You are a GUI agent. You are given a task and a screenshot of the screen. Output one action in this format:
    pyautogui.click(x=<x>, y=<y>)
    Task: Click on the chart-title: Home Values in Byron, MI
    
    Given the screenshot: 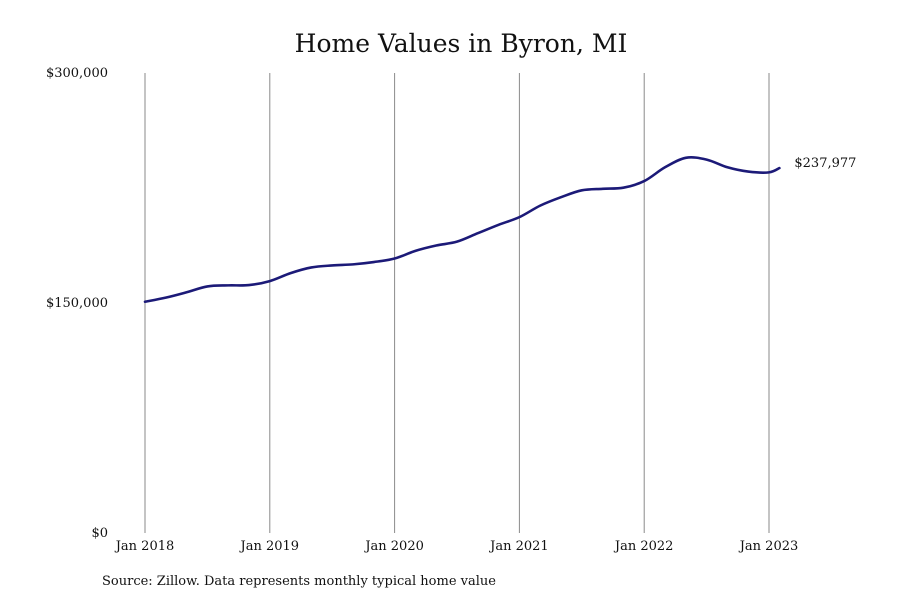 What is the action you would take?
    pyautogui.click(x=461, y=43)
    